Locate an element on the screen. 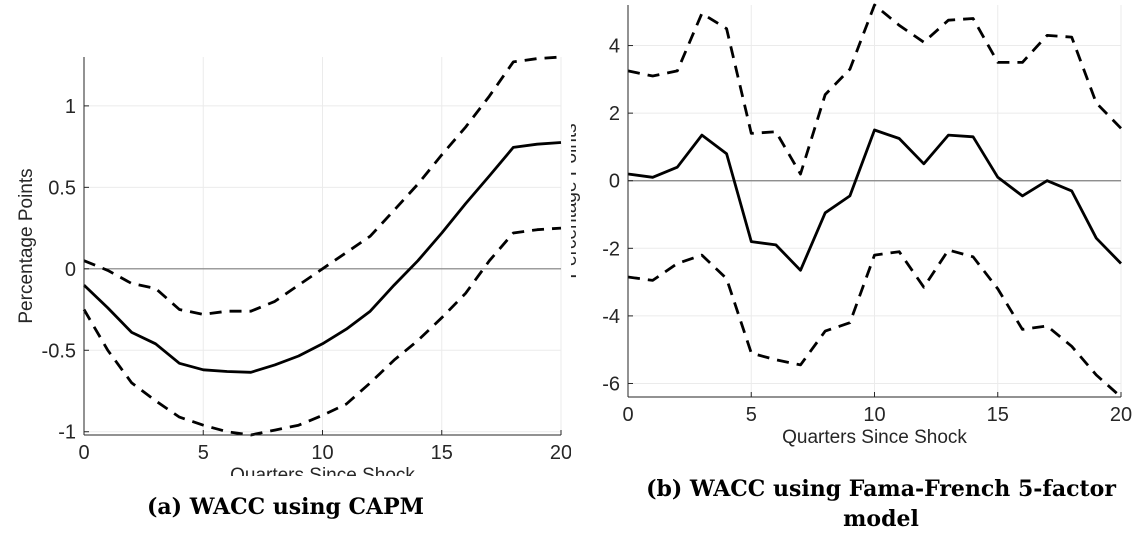  series-line-upper is located at coordinates (875, 89).